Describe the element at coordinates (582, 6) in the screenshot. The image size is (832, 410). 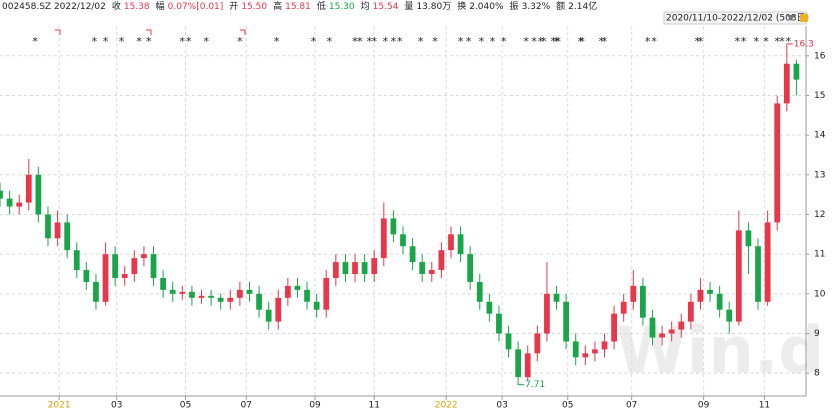
I see `header-value: 2.14亿` at that location.